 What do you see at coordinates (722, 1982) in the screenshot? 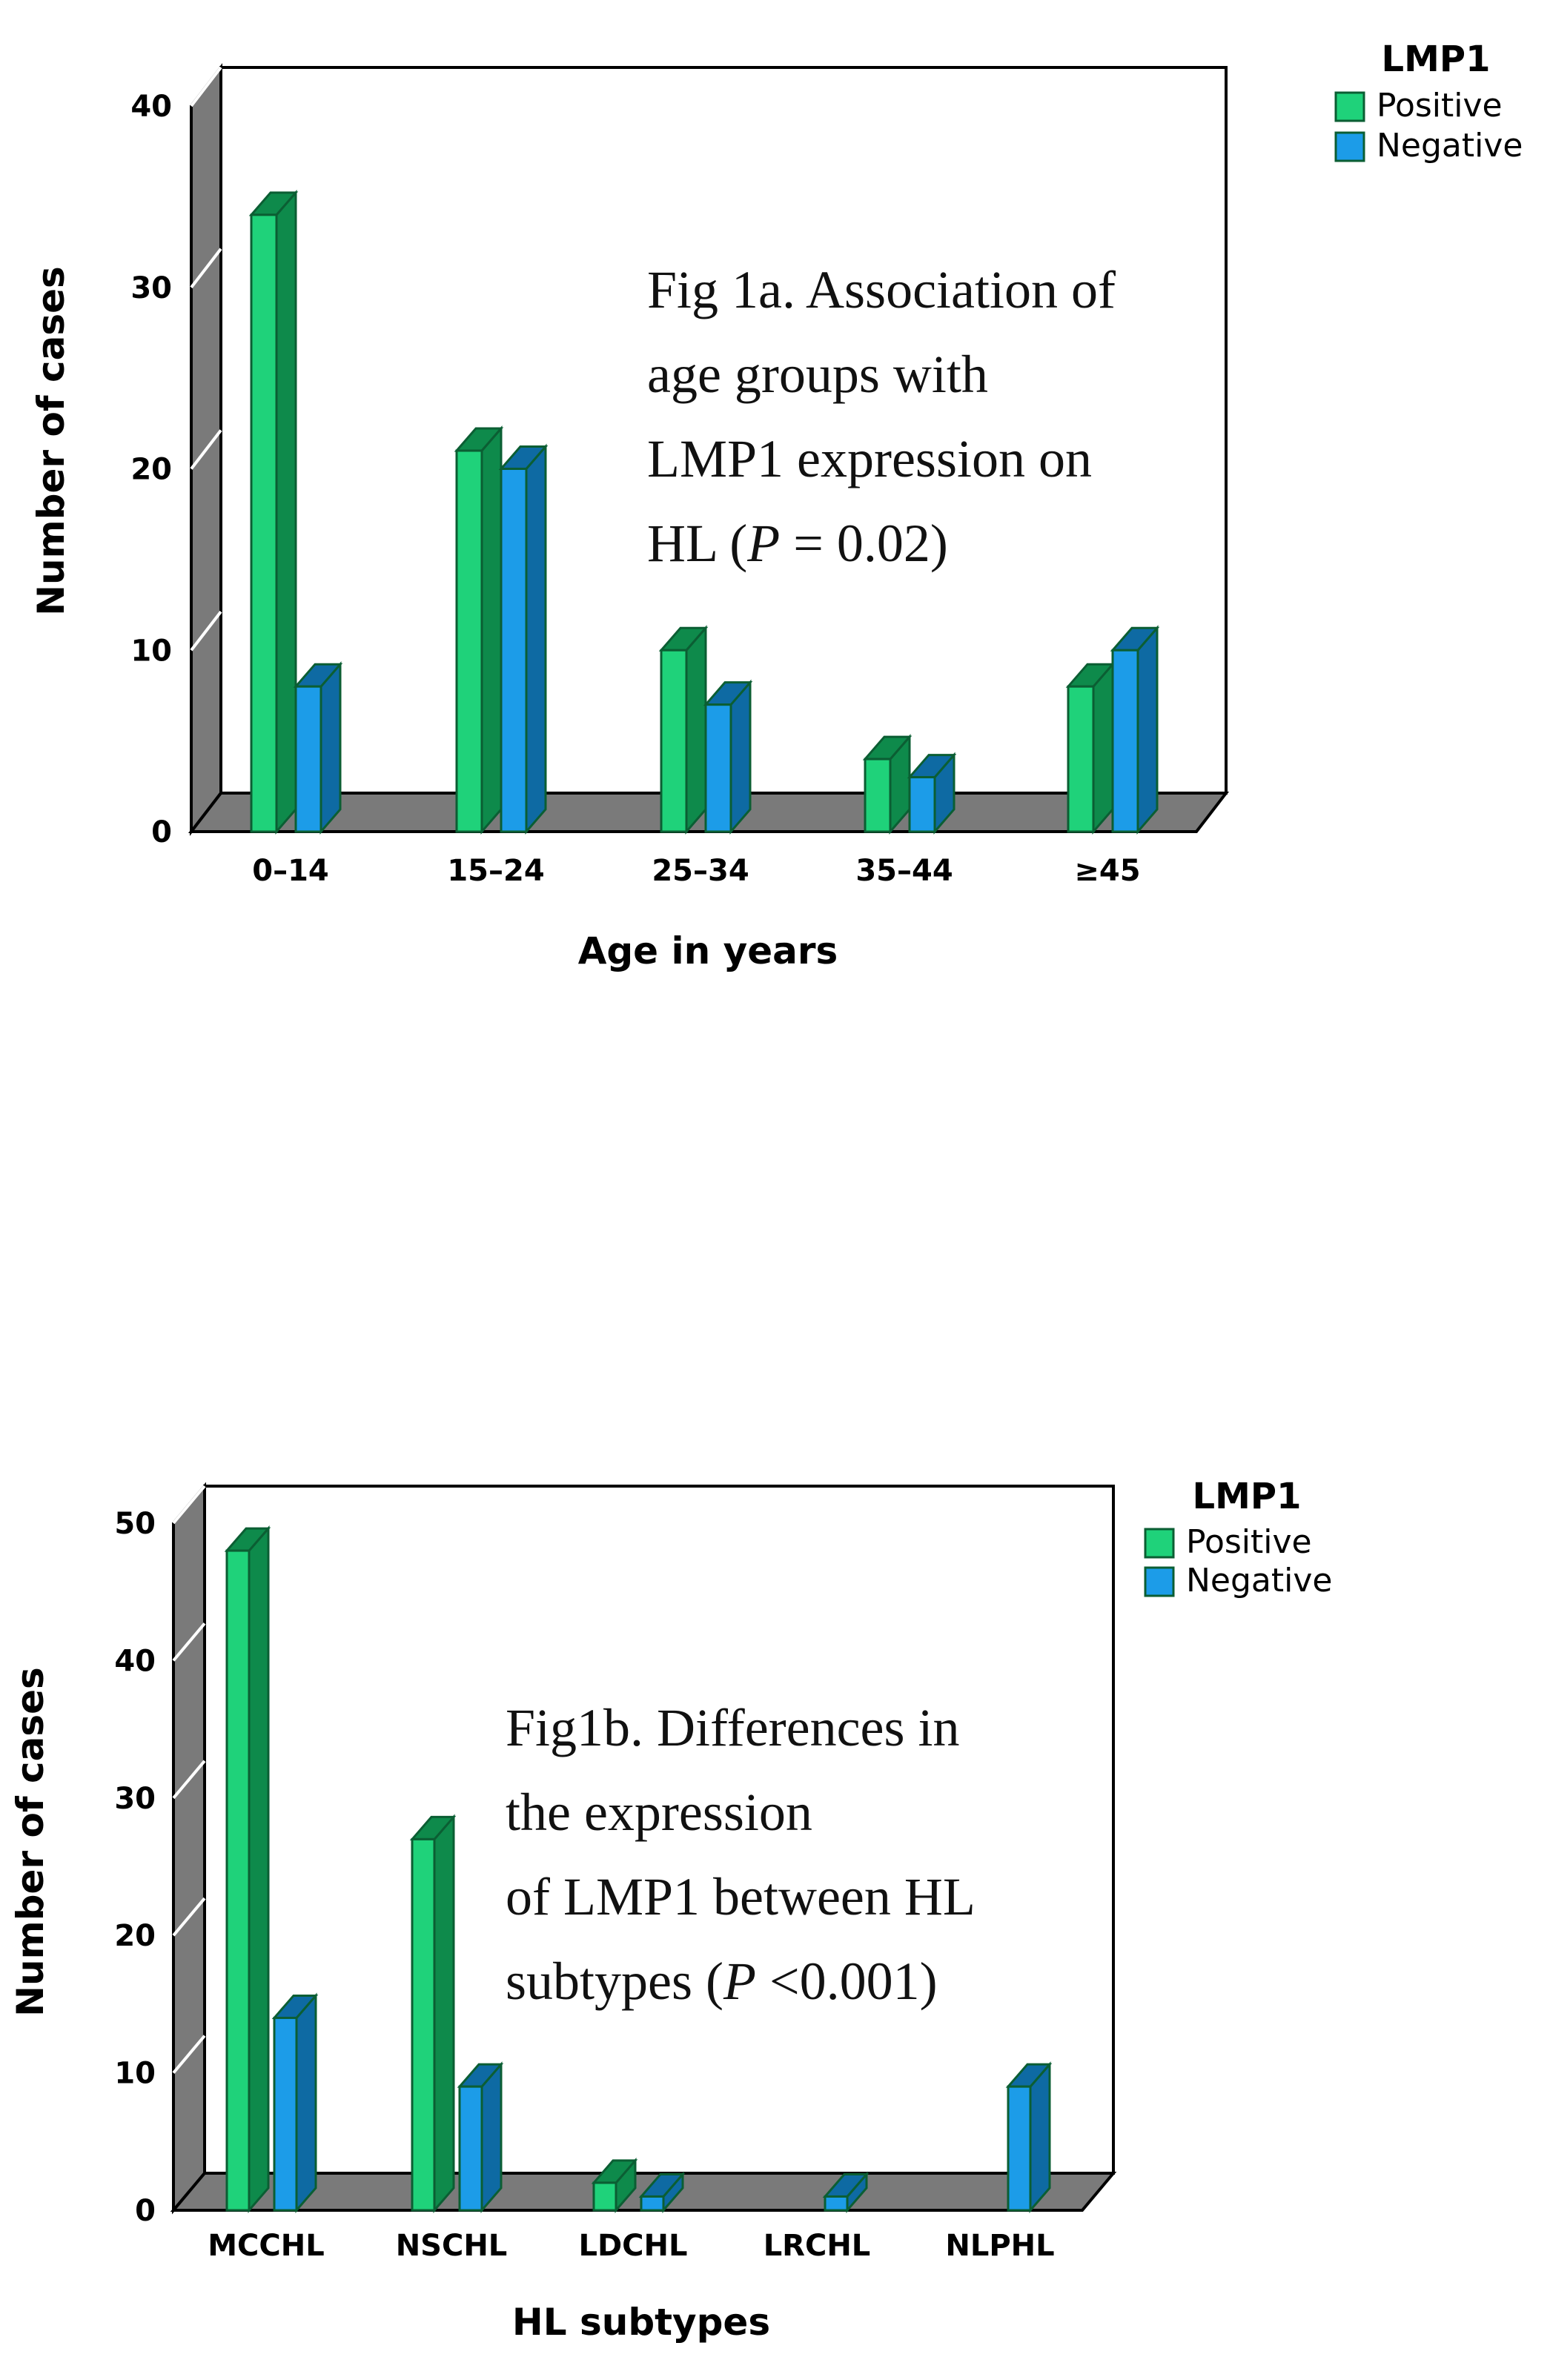
I see `caption-line: subtypes (P <0.001)` at bounding box center [722, 1982].